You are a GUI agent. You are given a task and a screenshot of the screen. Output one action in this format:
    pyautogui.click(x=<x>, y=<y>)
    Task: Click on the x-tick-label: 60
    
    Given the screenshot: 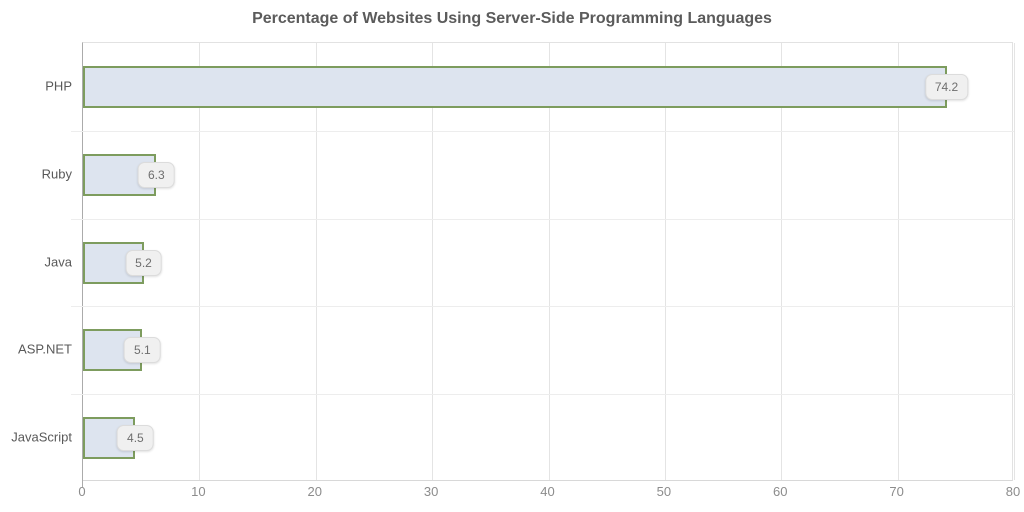 What is the action you would take?
    pyautogui.click(x=780, y=491)
    